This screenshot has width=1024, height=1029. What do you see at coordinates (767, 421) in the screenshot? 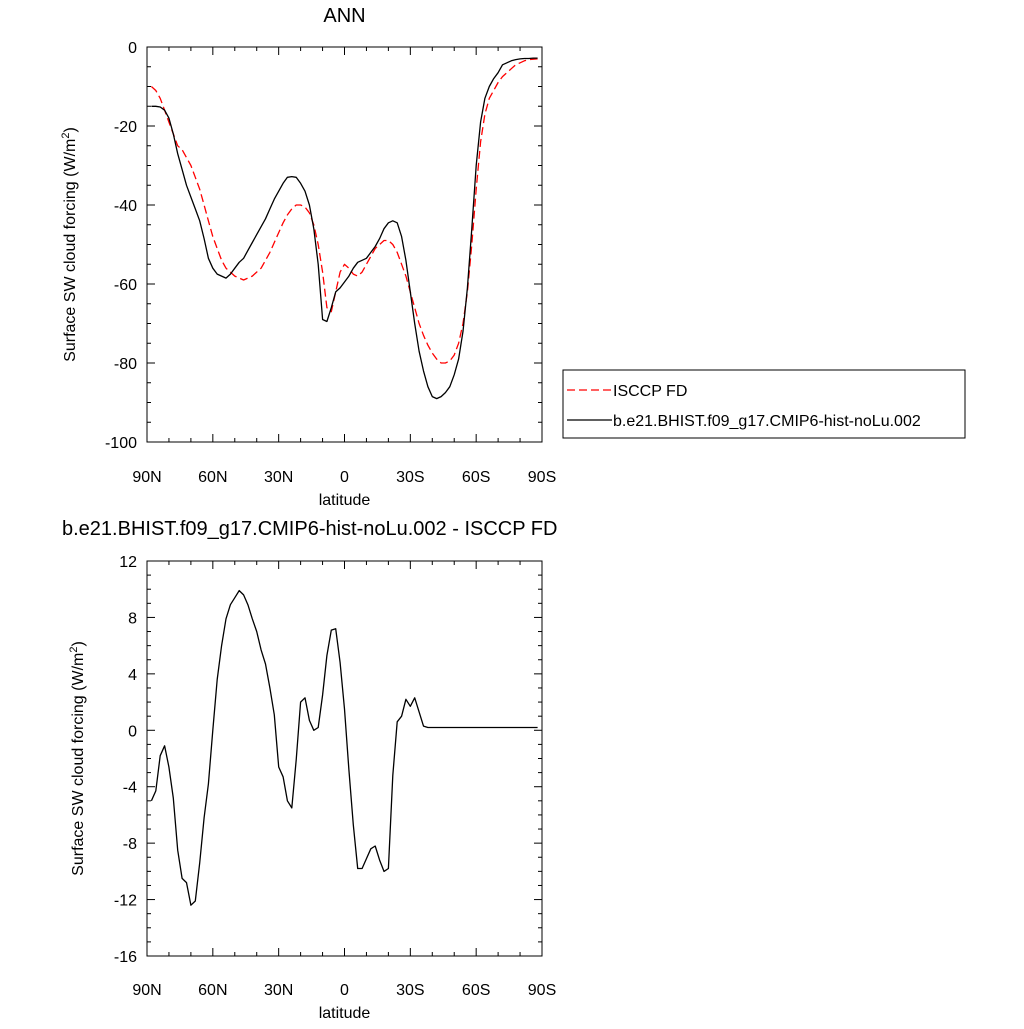
I see `legend-label: b.e21.BHIST.f09_g17.CMIP6-hist-noLu.002` at bounding box center [767, 421].